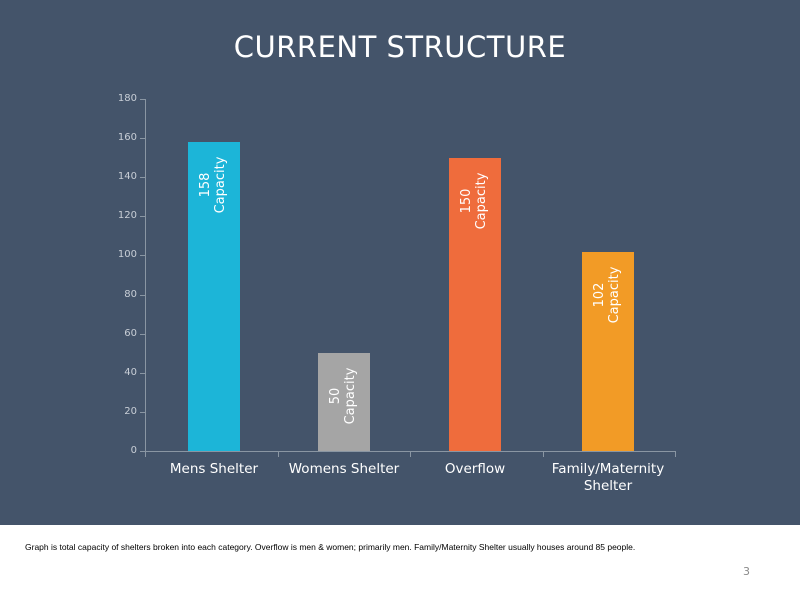 The image size is (800, 600). I want to click on data-label-value: 102, so click(599, 294).